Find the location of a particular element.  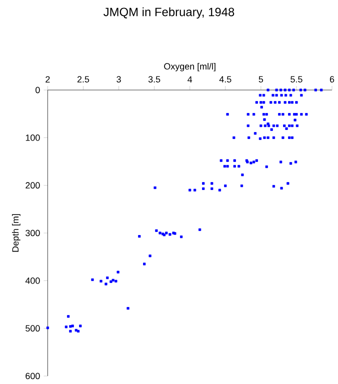

x-tick-label: 5 is located at coordinates (261, 79).